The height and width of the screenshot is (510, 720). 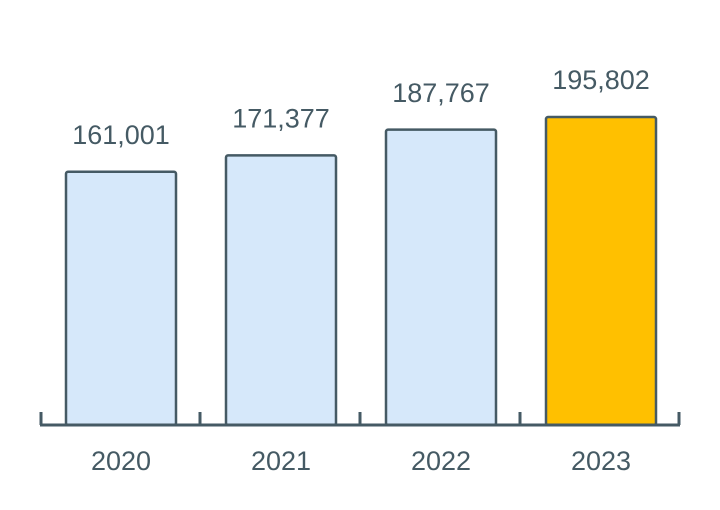 What do you see at coordinates (360, 419) in the screenshot?
I see `x-axis` at bounding box center [360, 419].